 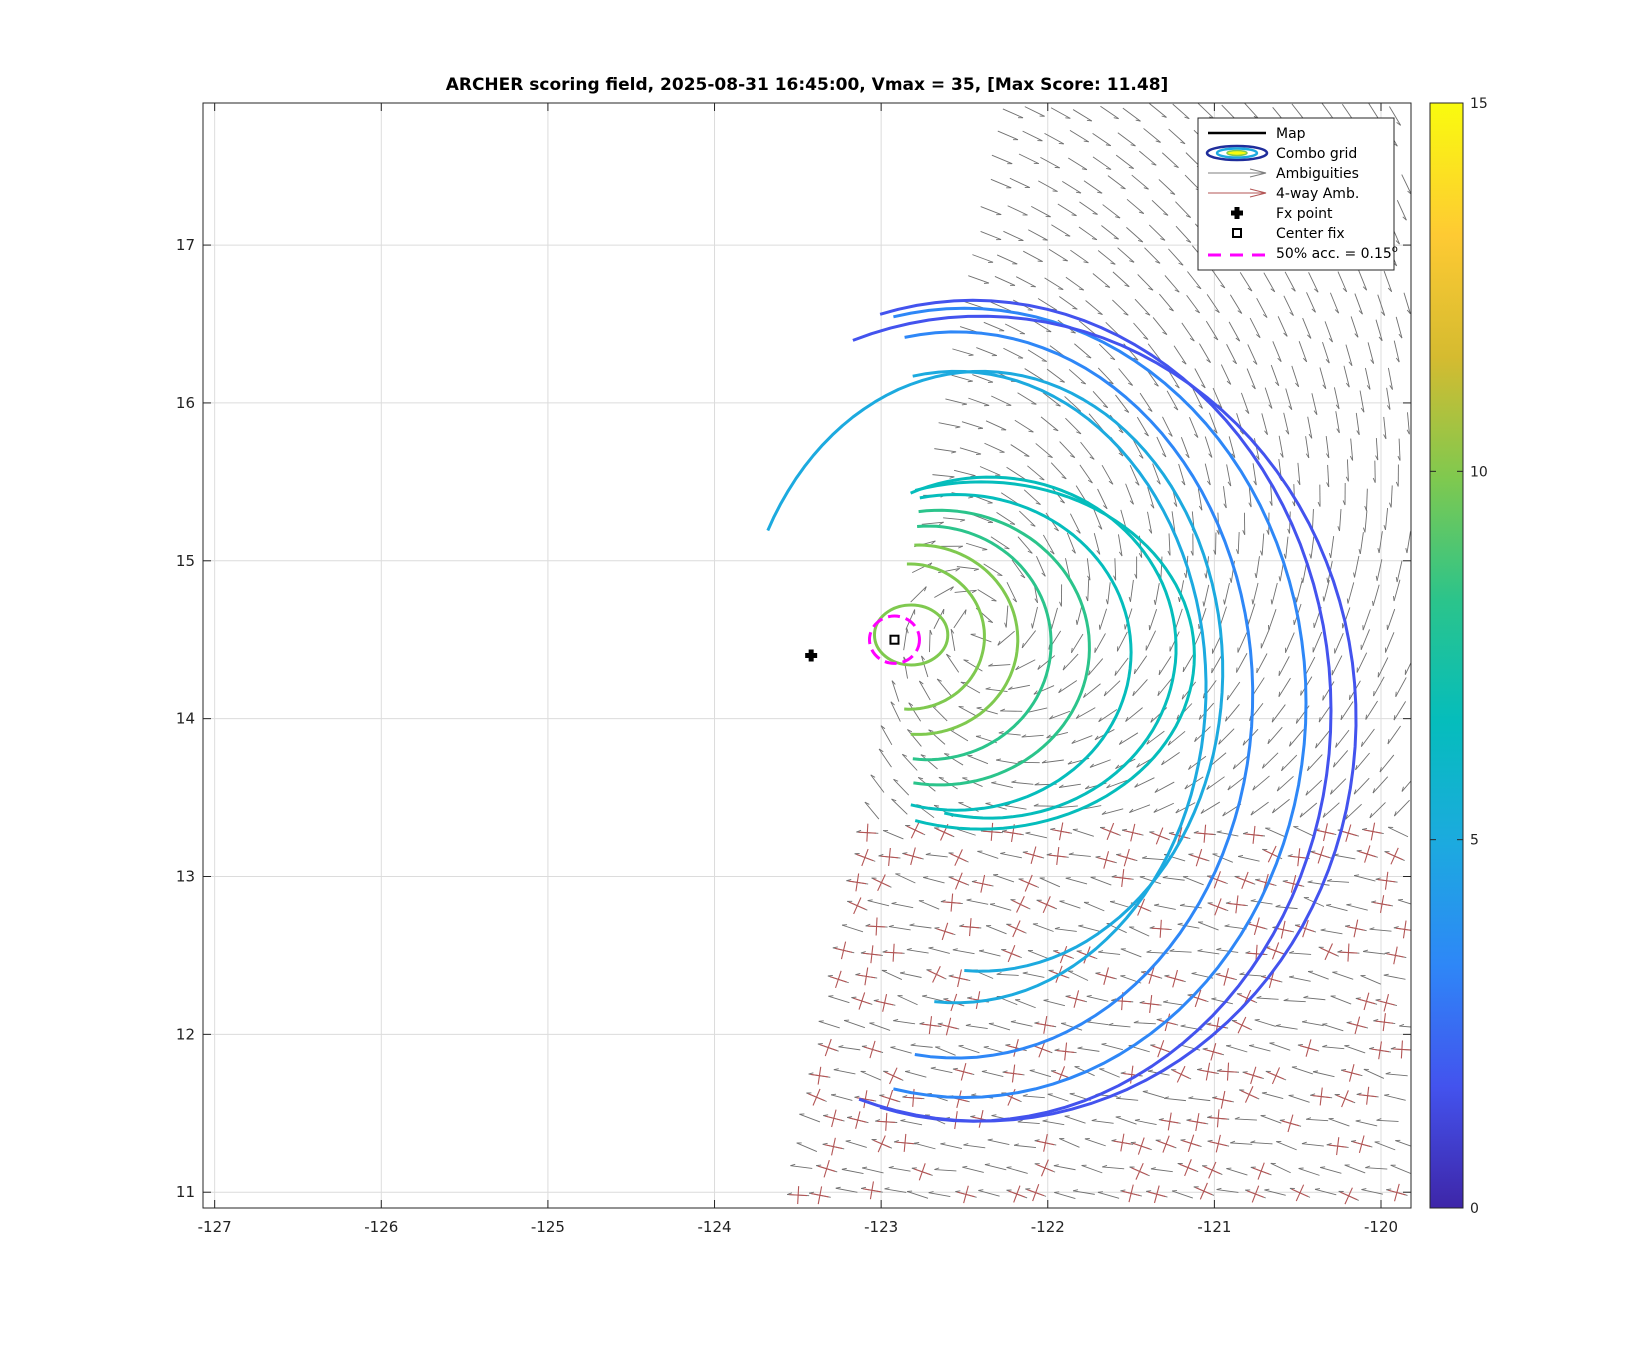 What do you see at coordinates (811, 655) in the screenshot?
I see `fx-point-marker` at bounding box center [811, 655].